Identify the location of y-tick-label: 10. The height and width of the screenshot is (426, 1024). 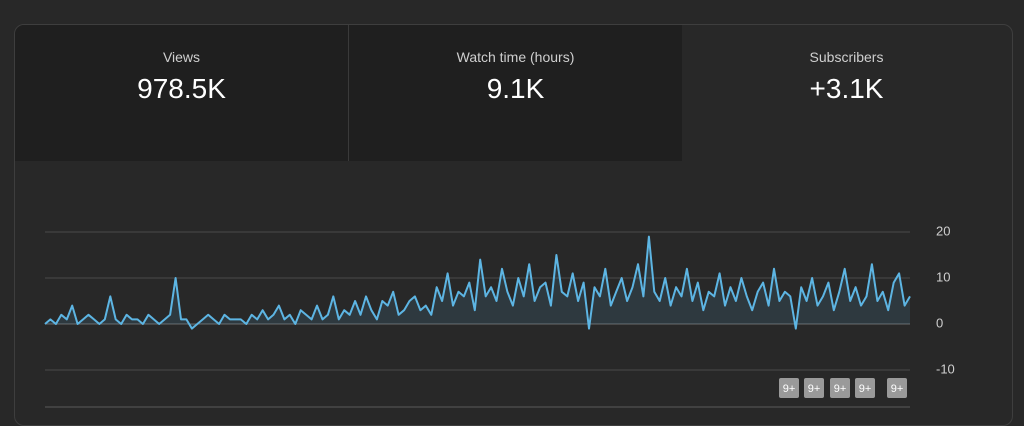
(943, 276).